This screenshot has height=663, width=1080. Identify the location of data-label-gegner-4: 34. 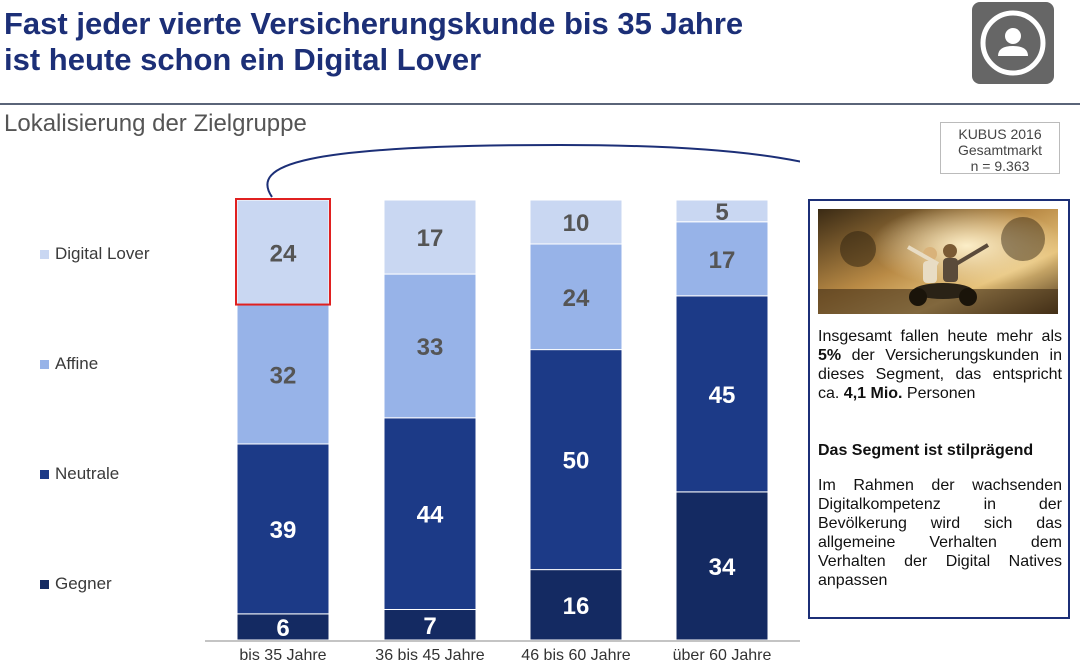
(722, 567).